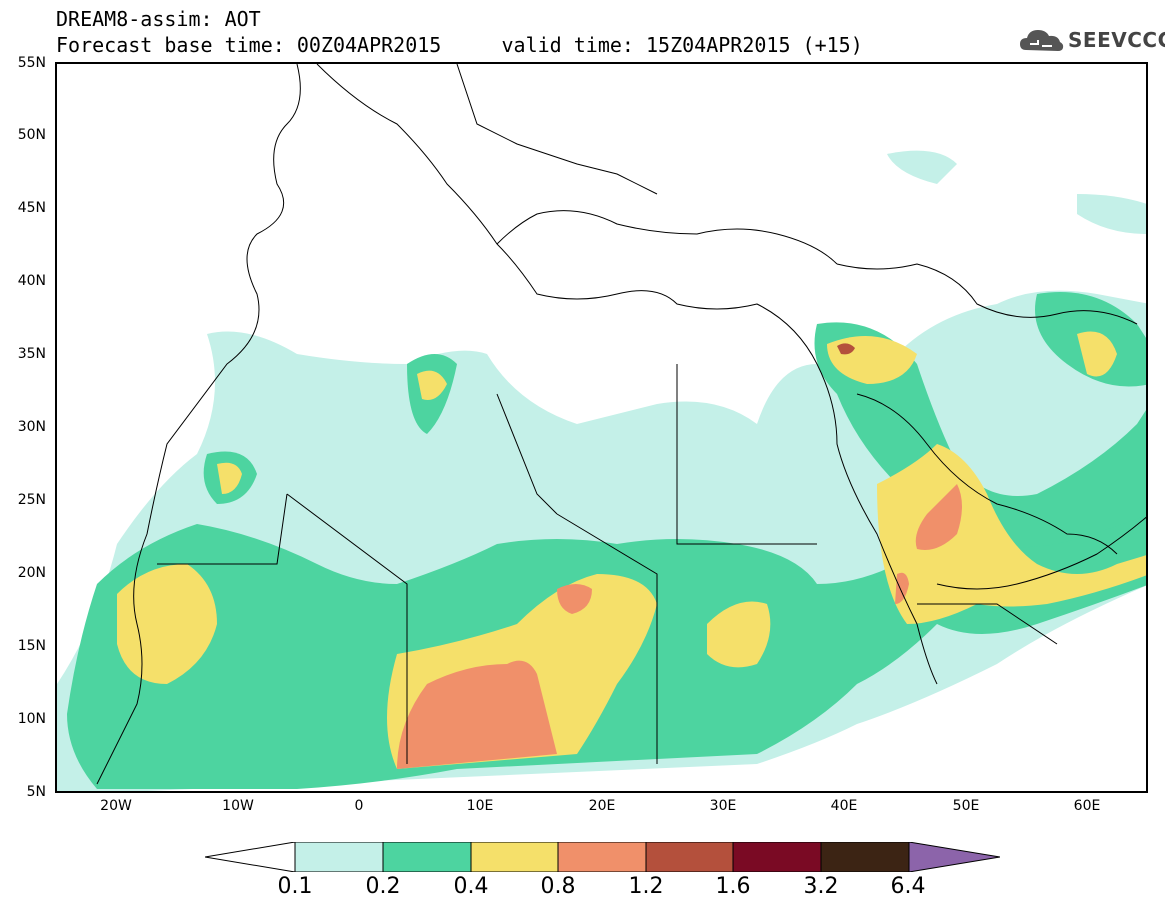 Image resolution: width=1165 pixels, height=905 pixels. Describe the element at coordinates (1087, 806) in the screenshot. I see `lon-label-60e: 60E` at that location.